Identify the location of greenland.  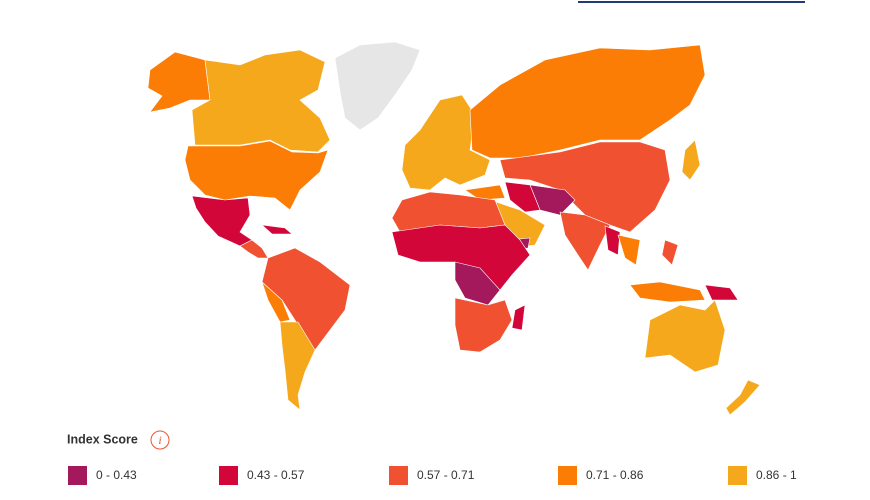
(377, 86).